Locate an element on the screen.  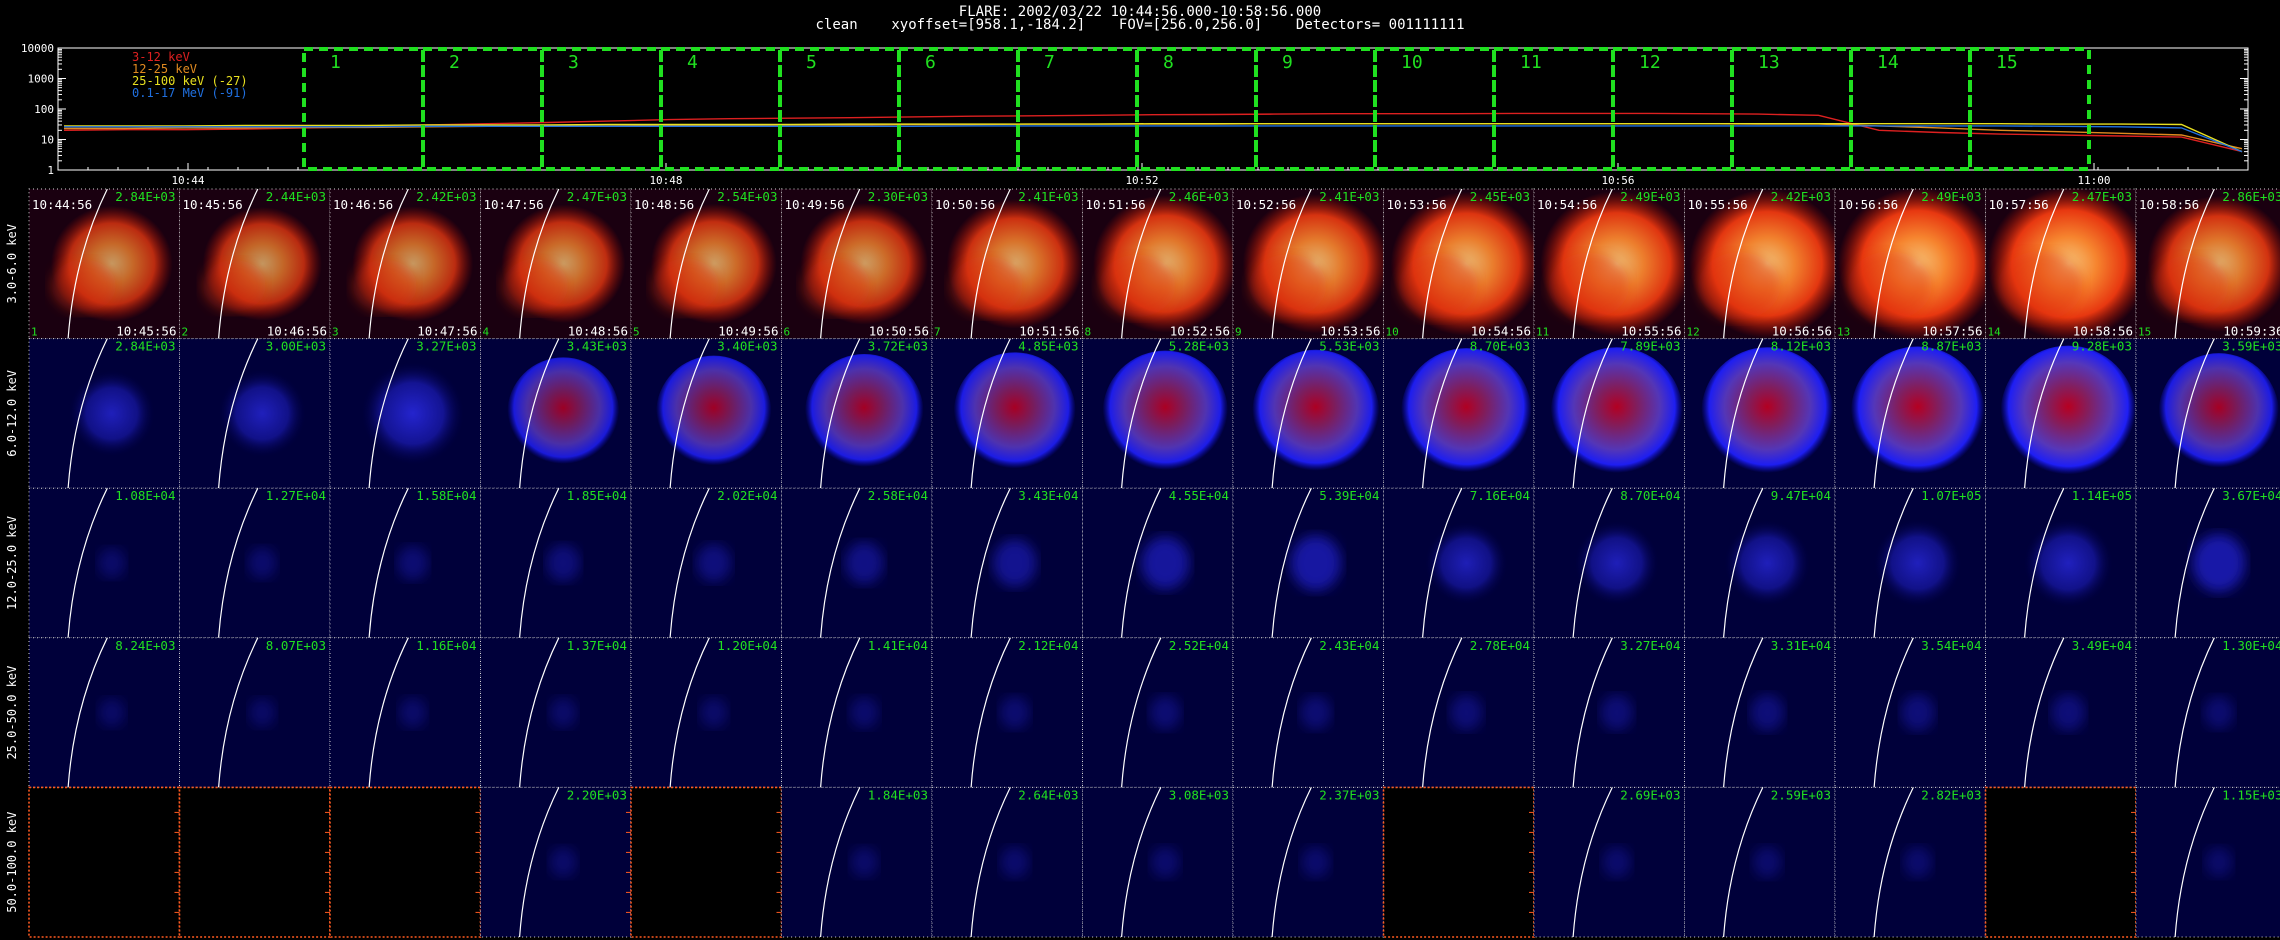
start-time-label: 10:49:56 is located at coordinates (815, 204).